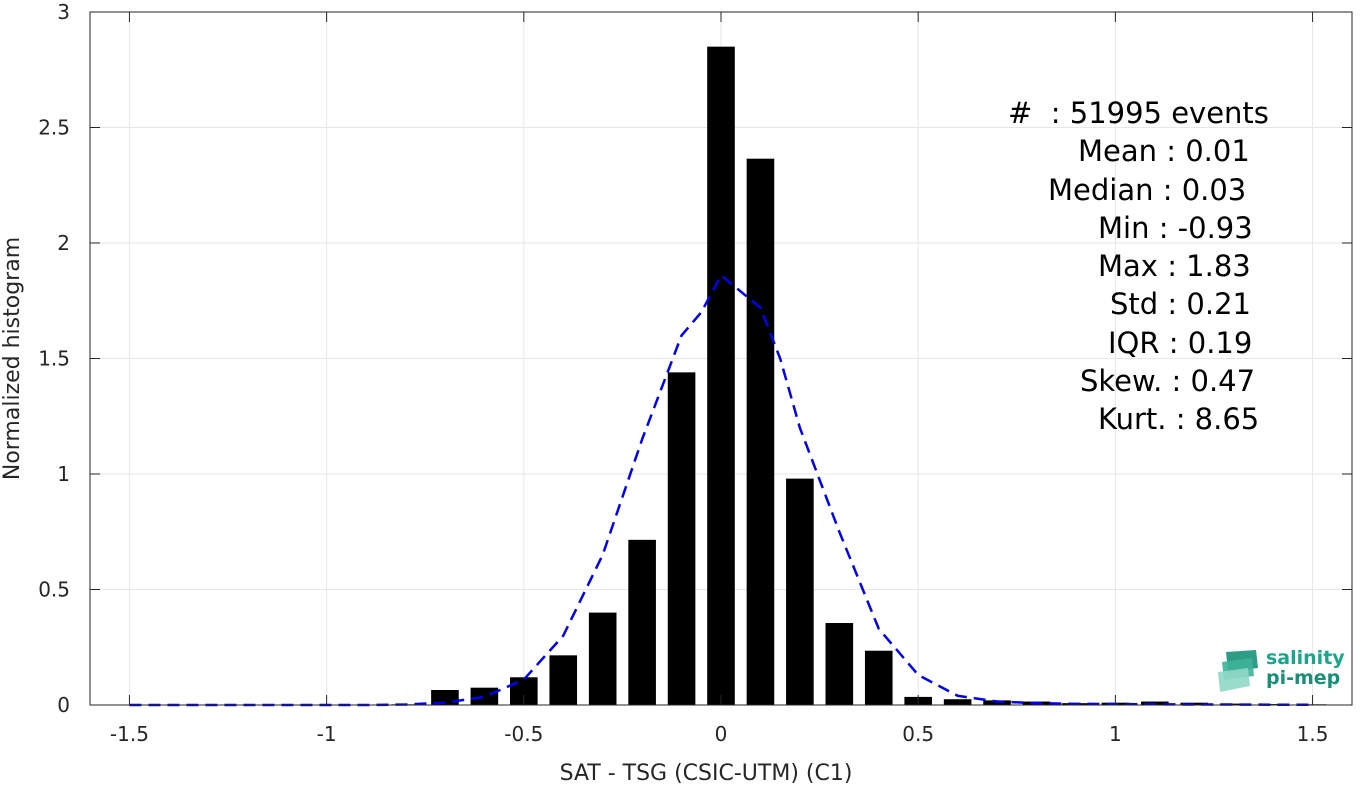  I want to click on stat-value: : 51995 events, so click(1159, 113).